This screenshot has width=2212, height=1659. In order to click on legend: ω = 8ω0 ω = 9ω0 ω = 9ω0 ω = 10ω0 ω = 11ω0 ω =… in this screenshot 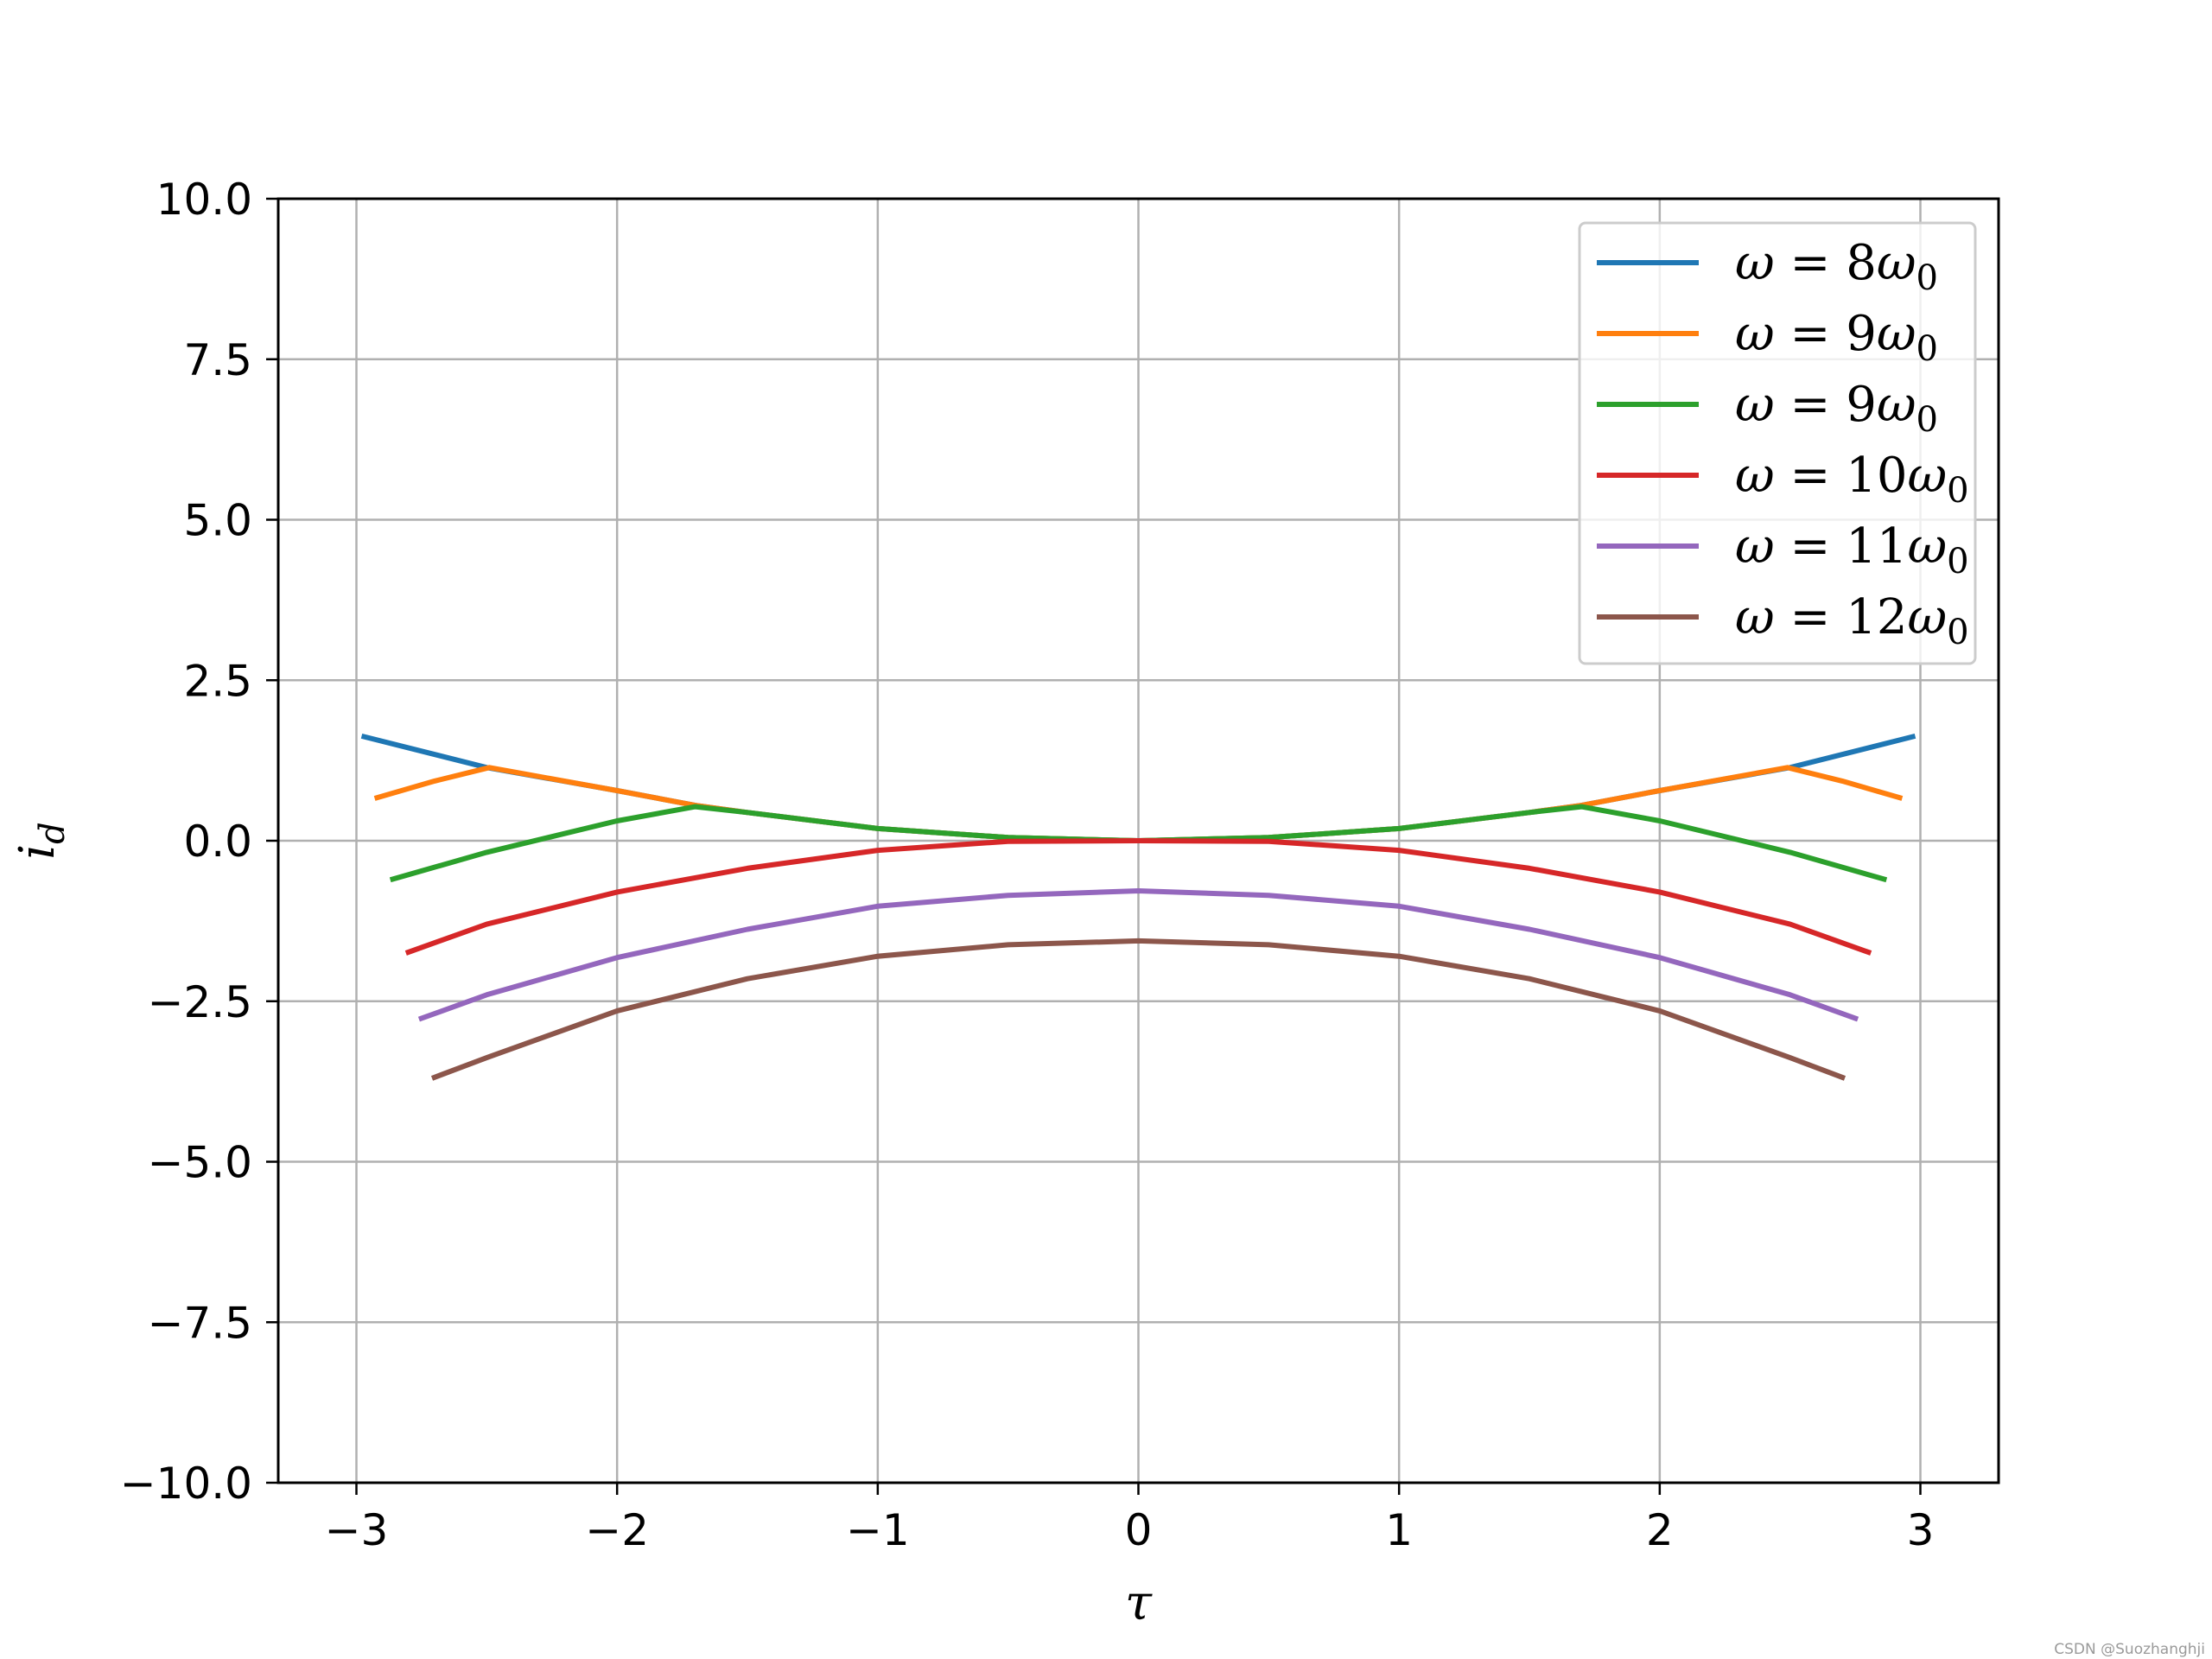, I will do `click(1777, 443)`.